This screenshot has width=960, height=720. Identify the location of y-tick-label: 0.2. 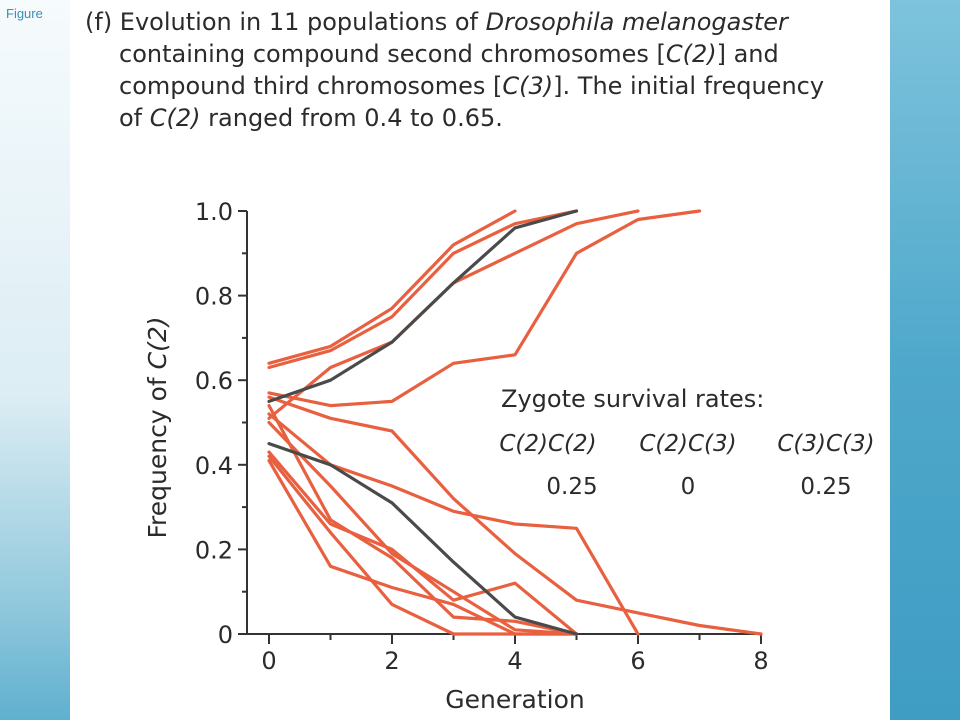
(214, 550).